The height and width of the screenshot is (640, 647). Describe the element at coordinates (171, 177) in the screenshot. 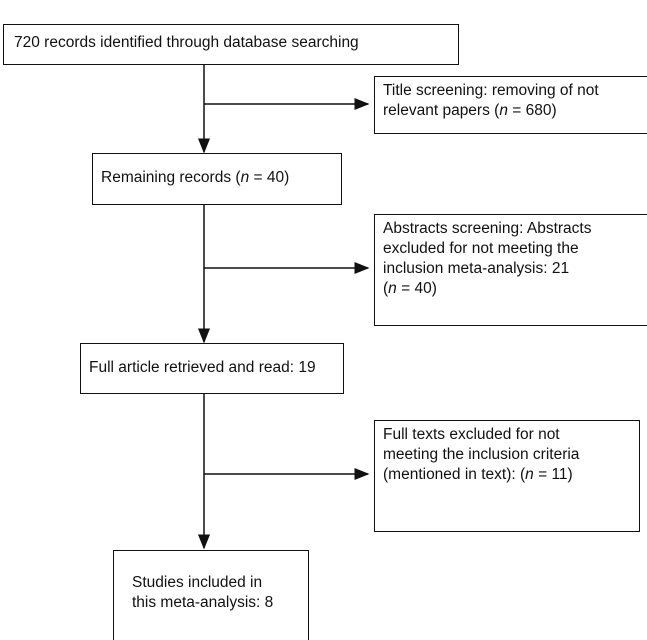

I see `remaining-records-pre: Remaining records (` at that location.